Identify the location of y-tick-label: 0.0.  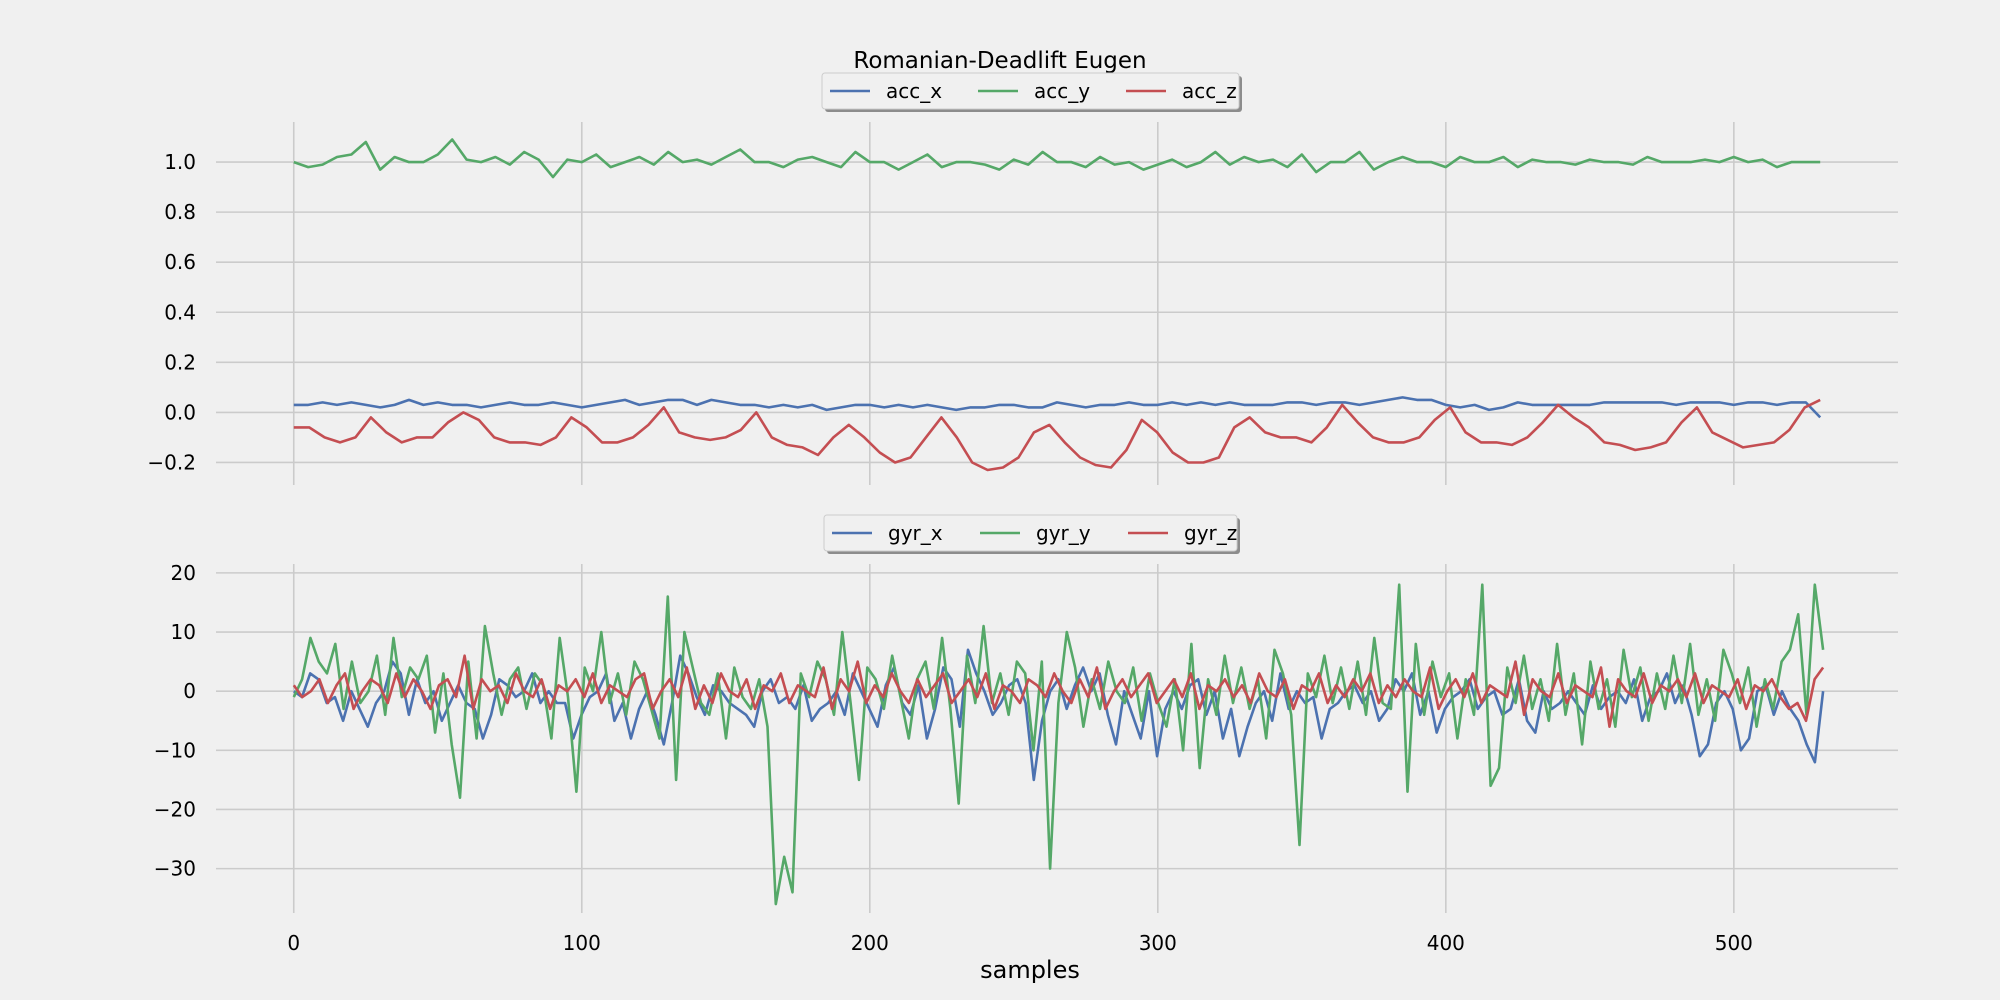
(180, 412).